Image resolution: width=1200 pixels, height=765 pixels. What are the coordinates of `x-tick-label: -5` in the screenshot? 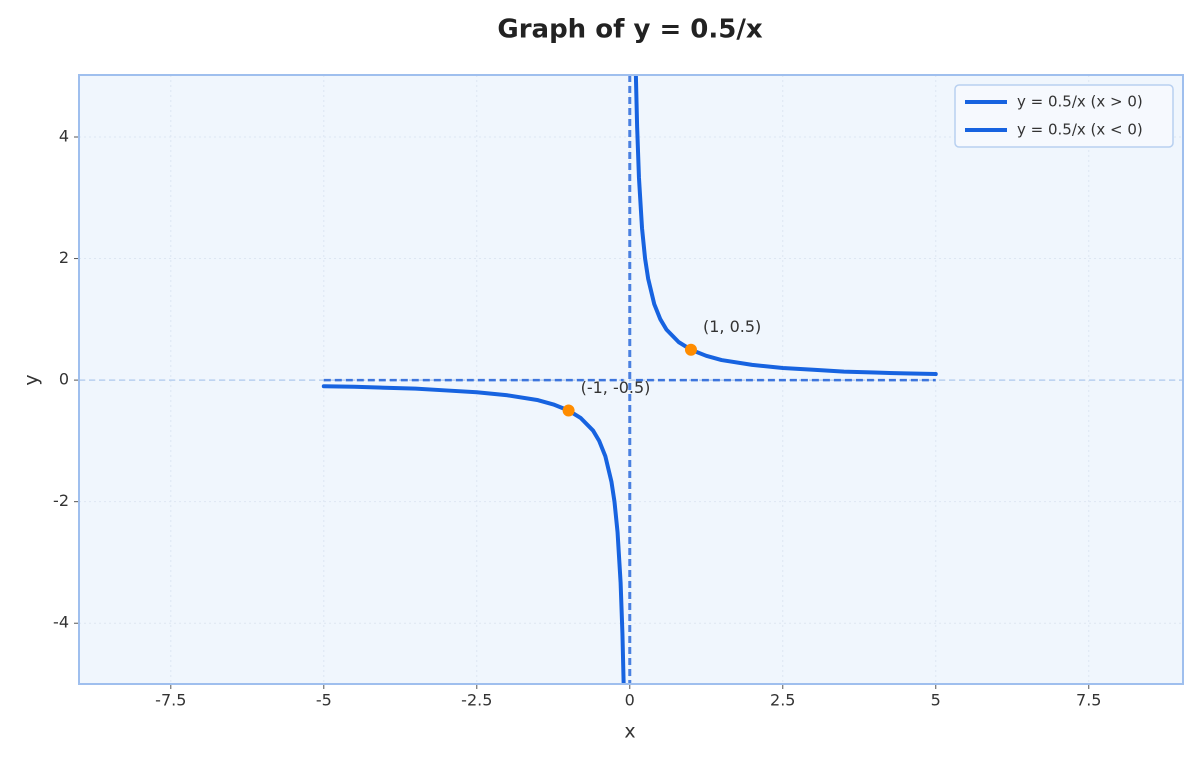 It's located at (324, 700).